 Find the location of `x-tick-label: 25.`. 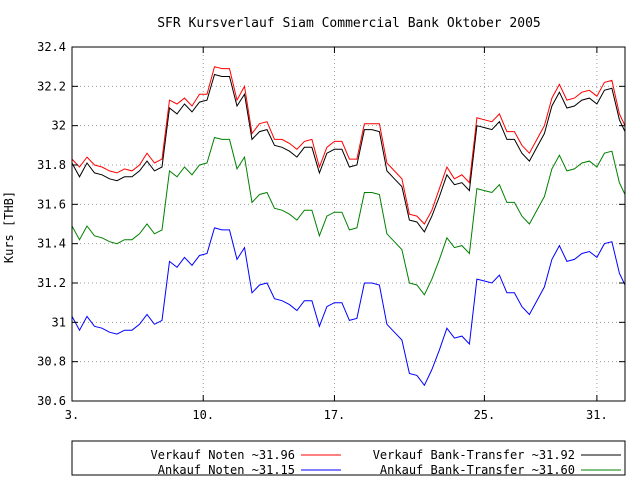

x-tick-label: 25. is located at coordinates (485, 415).